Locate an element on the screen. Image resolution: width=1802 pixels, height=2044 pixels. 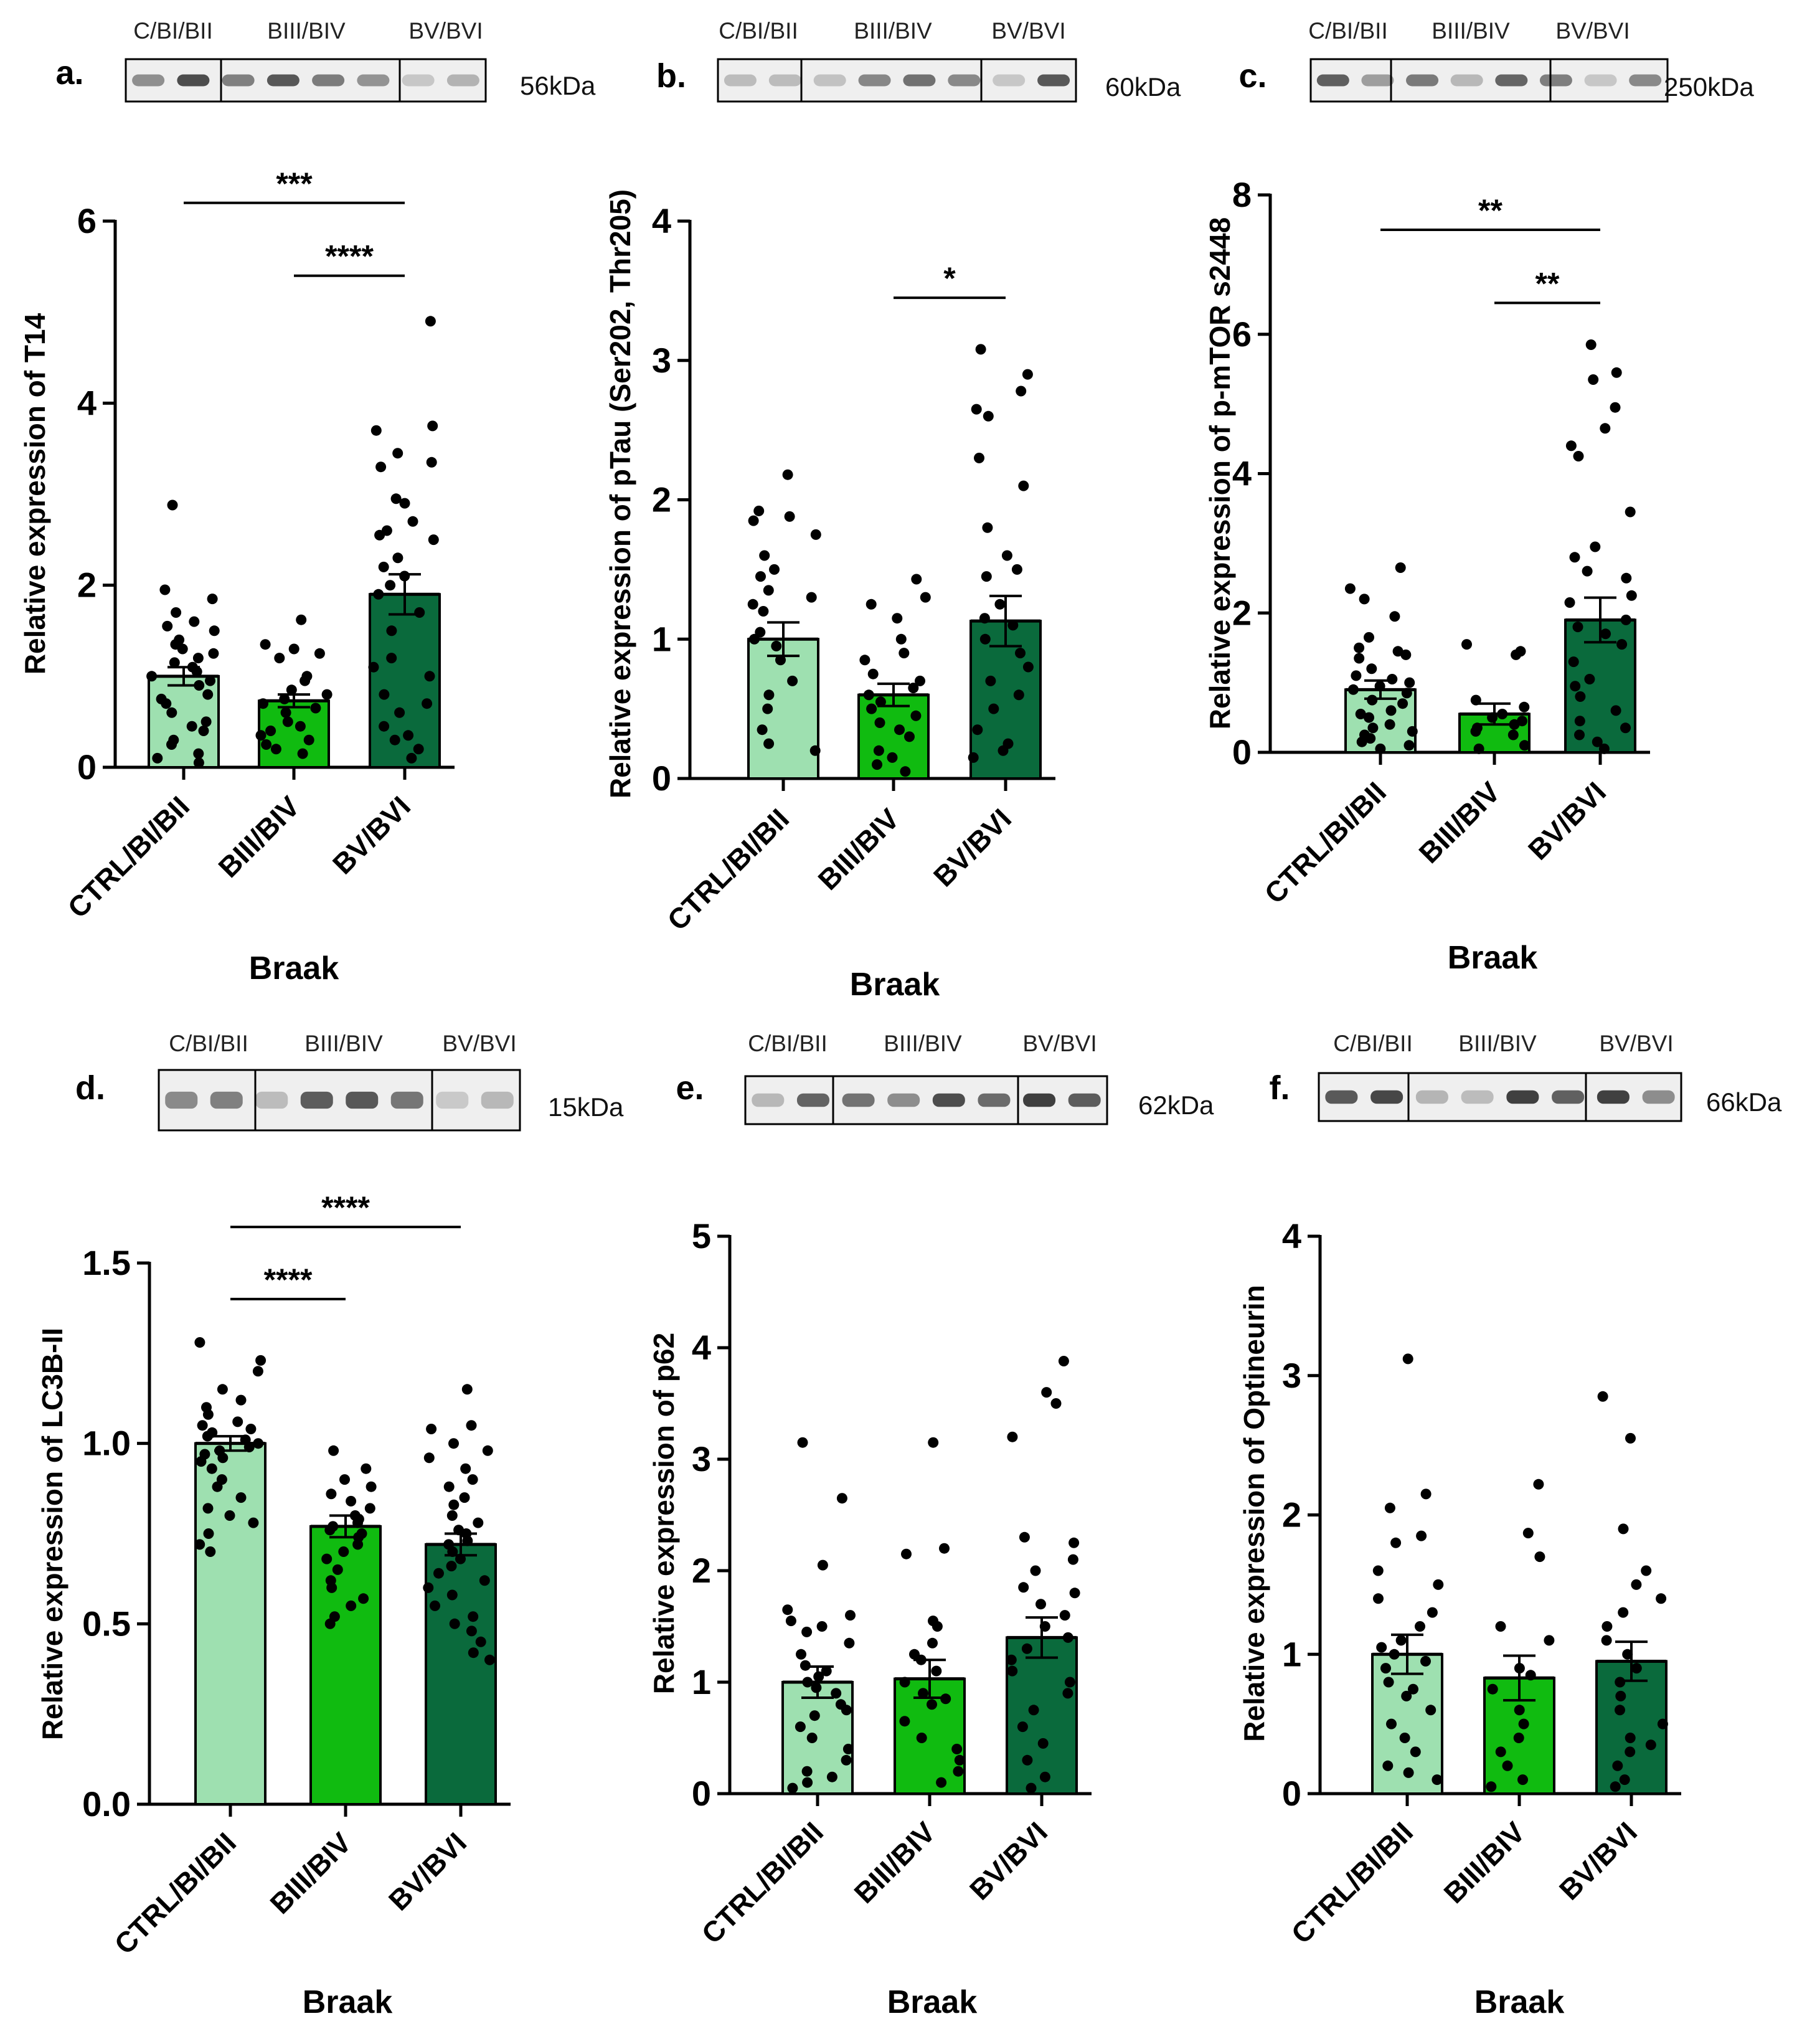
panel-letter: d. is located at coordinates (90, 1088).